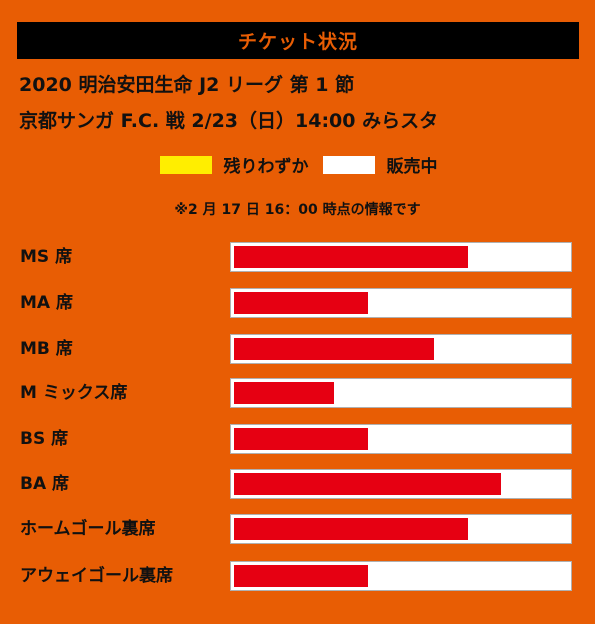 The width and height of the screenshot is (595, 624). What do you see at coordinates (45, 484) in the screenshot?
I see `seat-label: BA 席` at bounding box center [45, 484].